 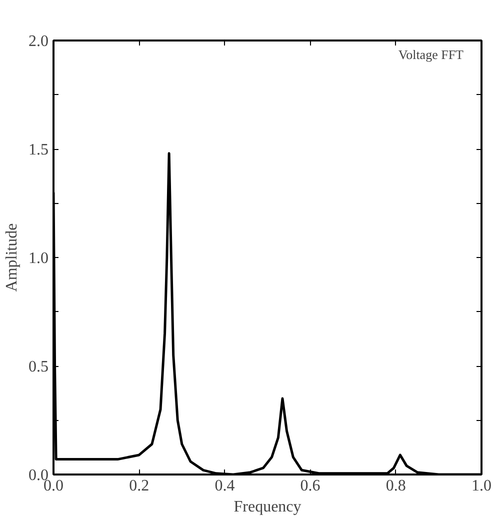 I want to click on y-tick-label: 2.0, so click(x=38, y=41).